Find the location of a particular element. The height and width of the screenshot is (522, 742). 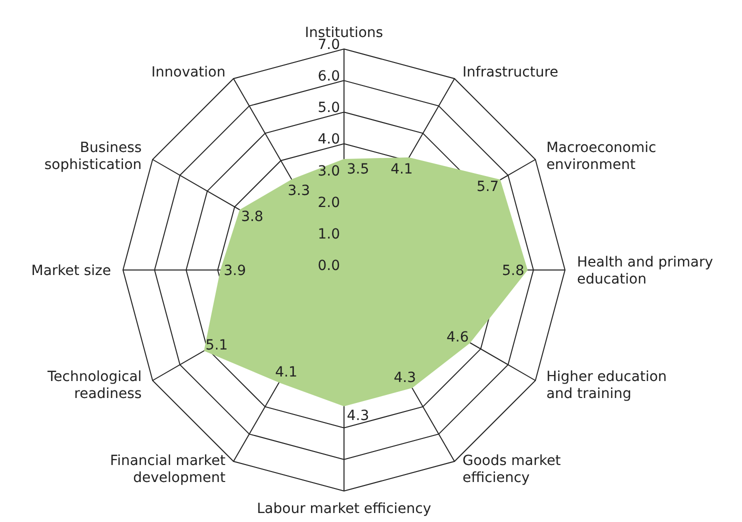

spoke-label: Health and primary education is located at coordinates (645, 271).